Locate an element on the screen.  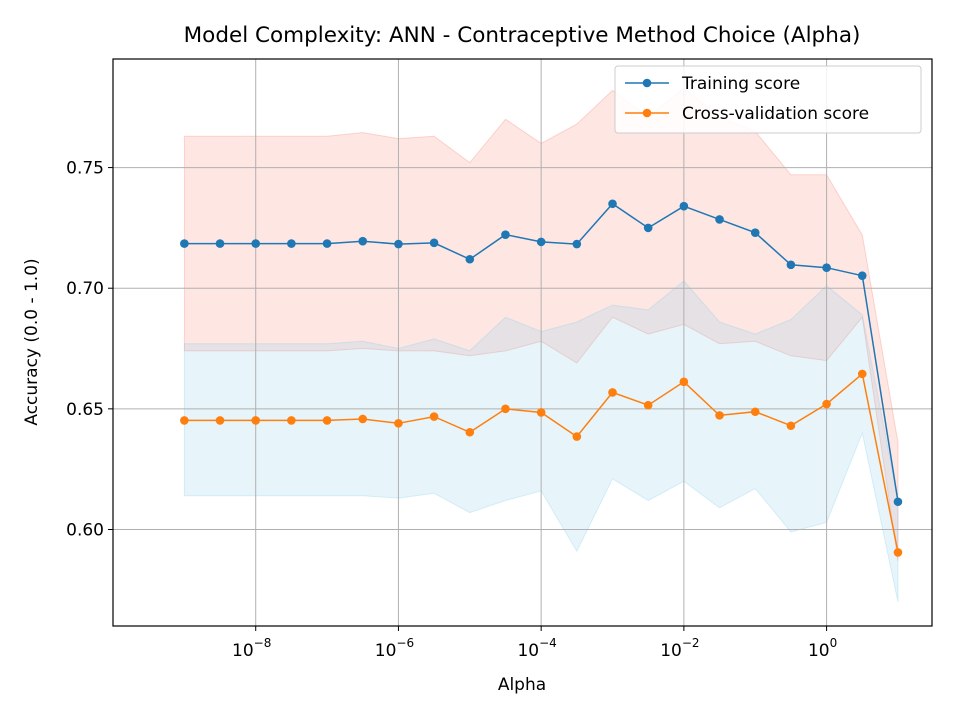
x-tick-exponent: 0 is located at coordinates (834, 643).